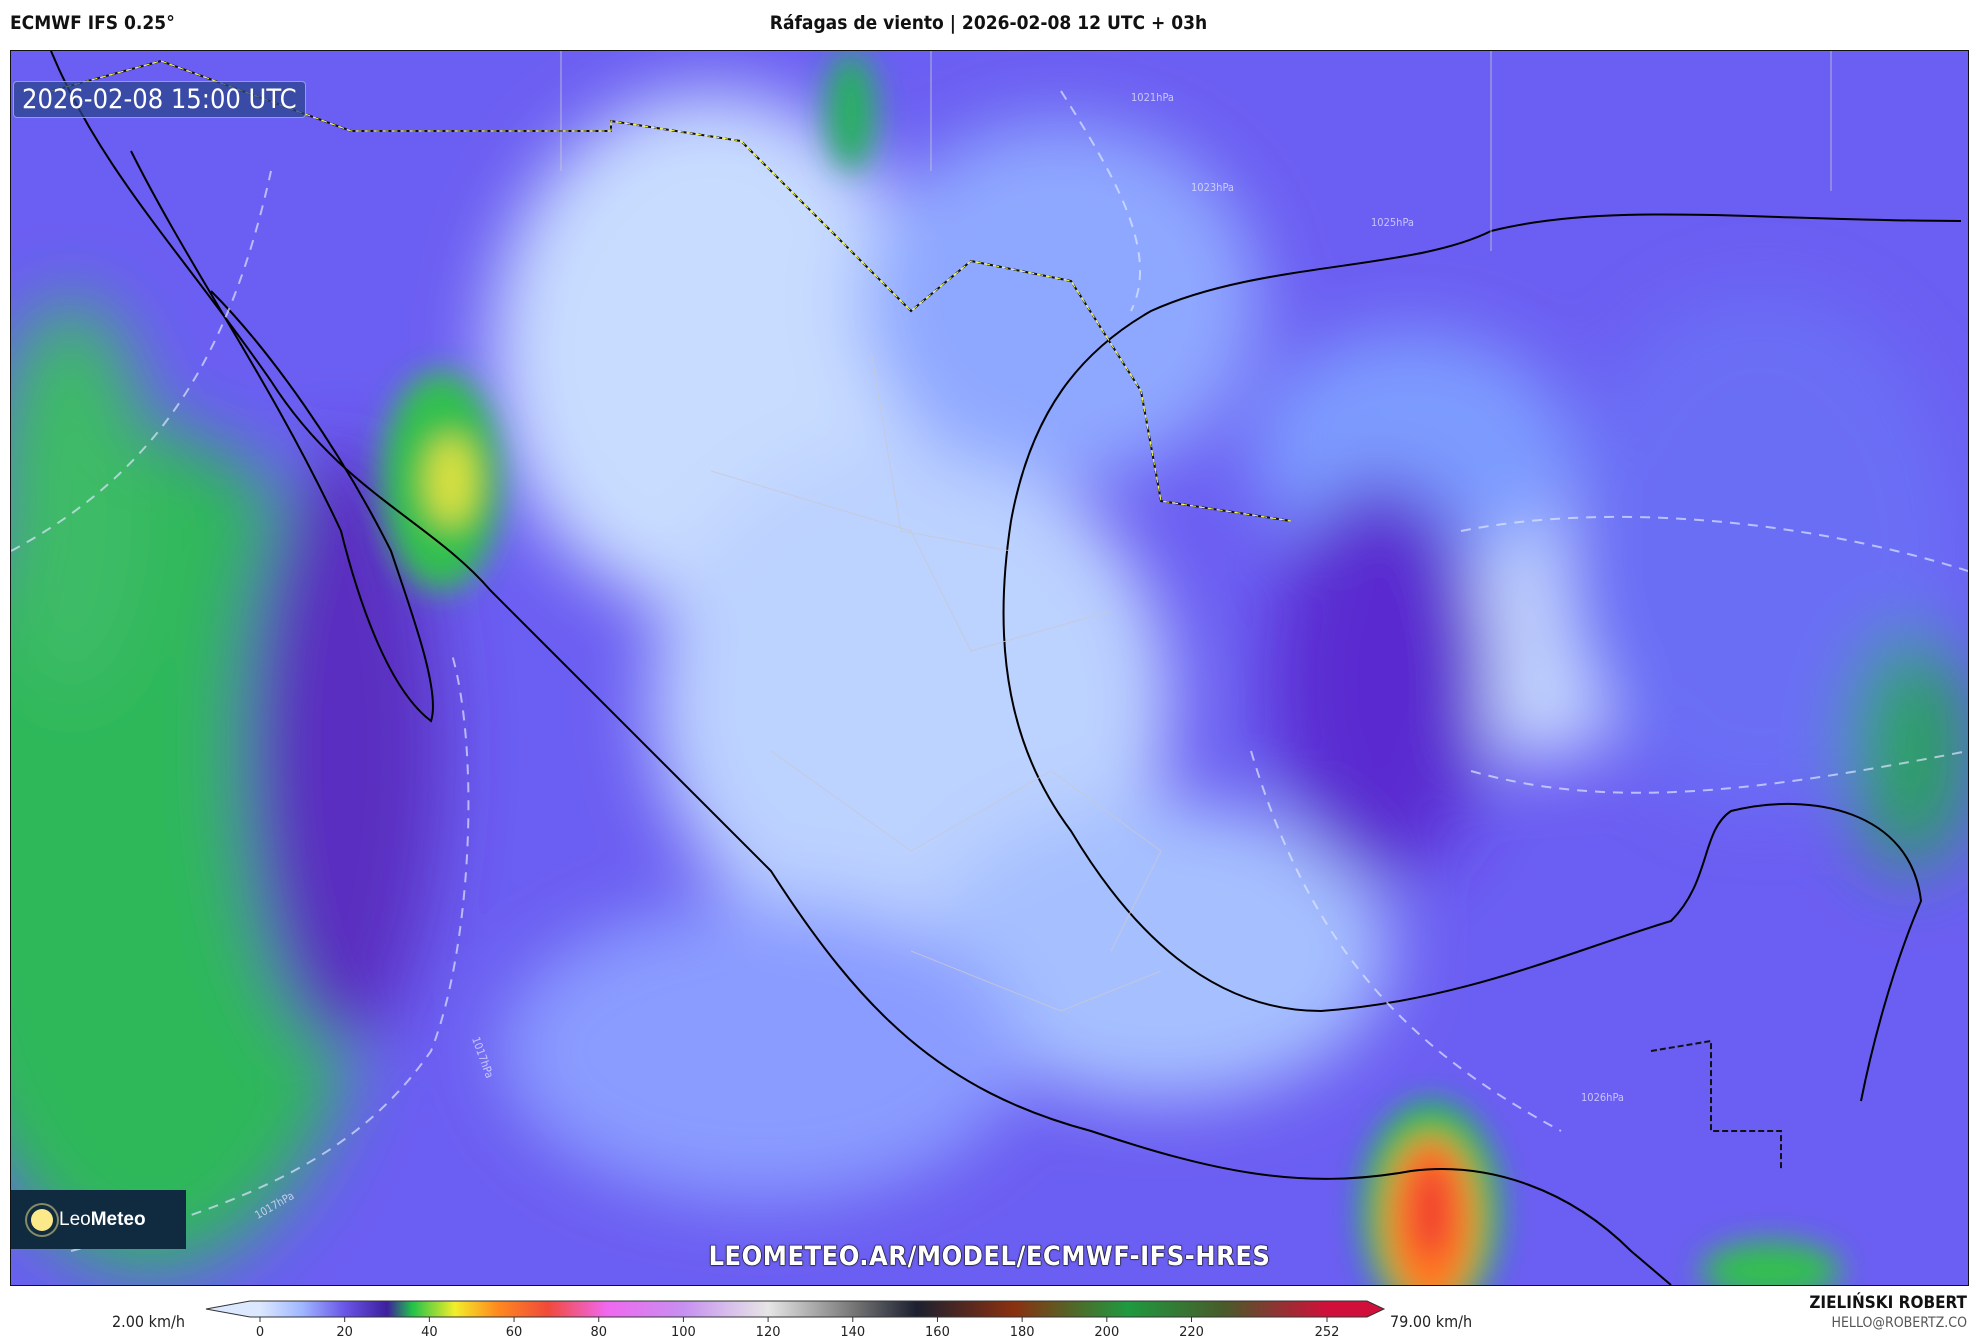  What do you see at coordinates (92, 23) in the screenshot?
I see `model-label: ECMWF IFS 0.25°` at bounding box center [92, 23].